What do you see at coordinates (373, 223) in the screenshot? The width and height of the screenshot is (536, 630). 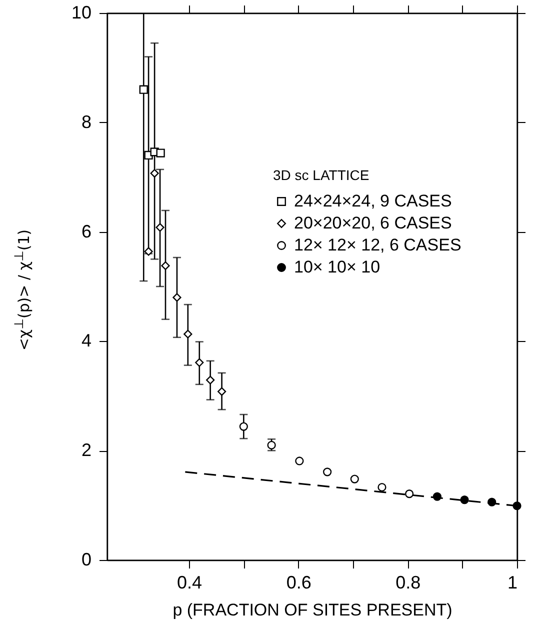 I see `legend-label: 20×20×20, 6 CASES` at bounding box center [373, 223].